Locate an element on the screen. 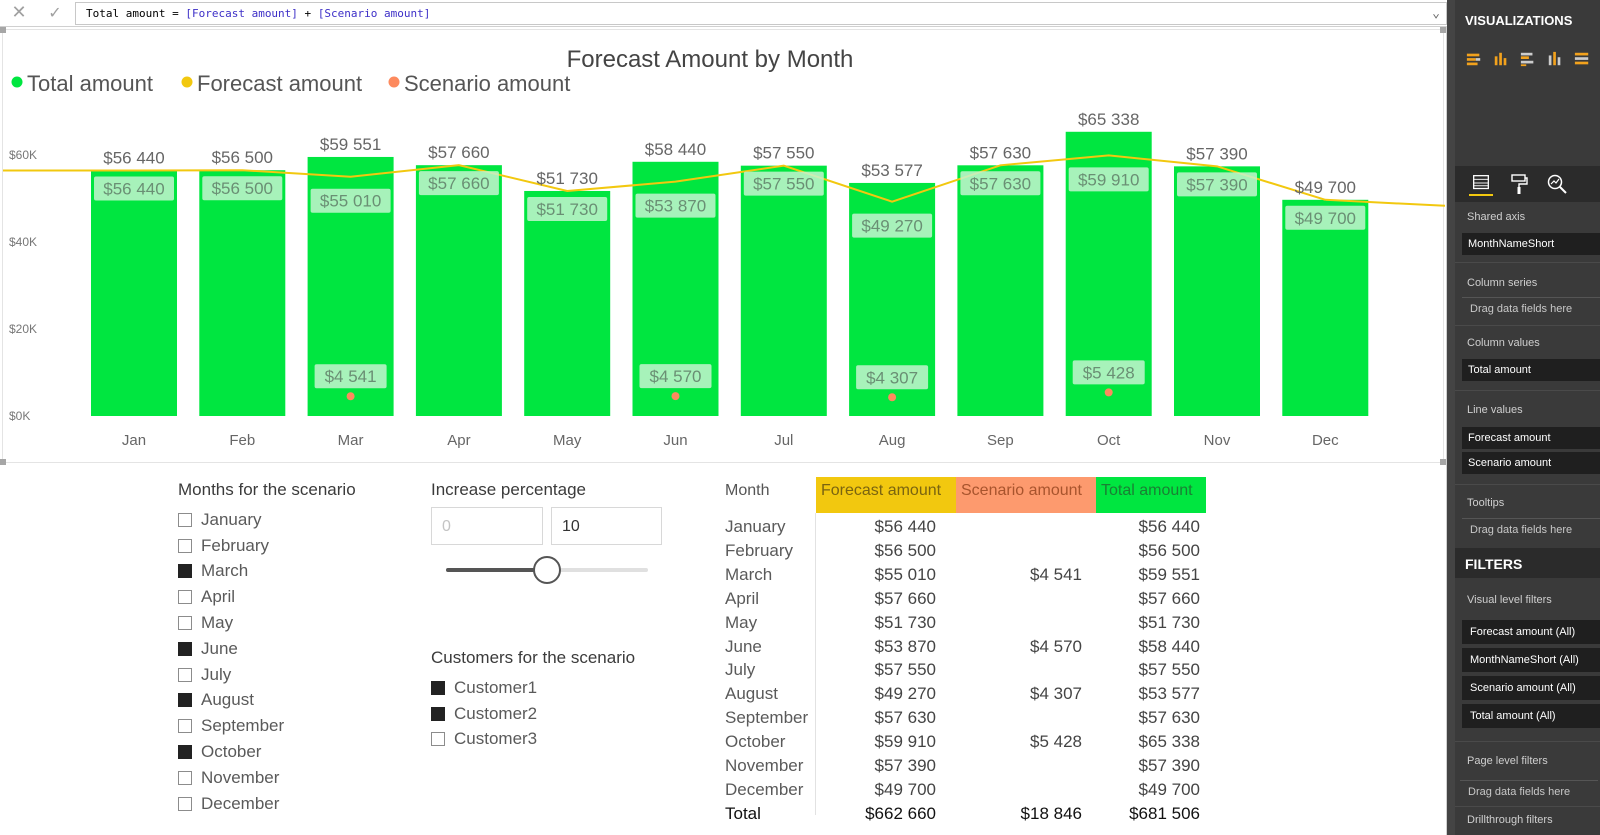 The width and height of the screenshot is (1600, 835). month-slicer-item: December is located at coordinates (231, 804).